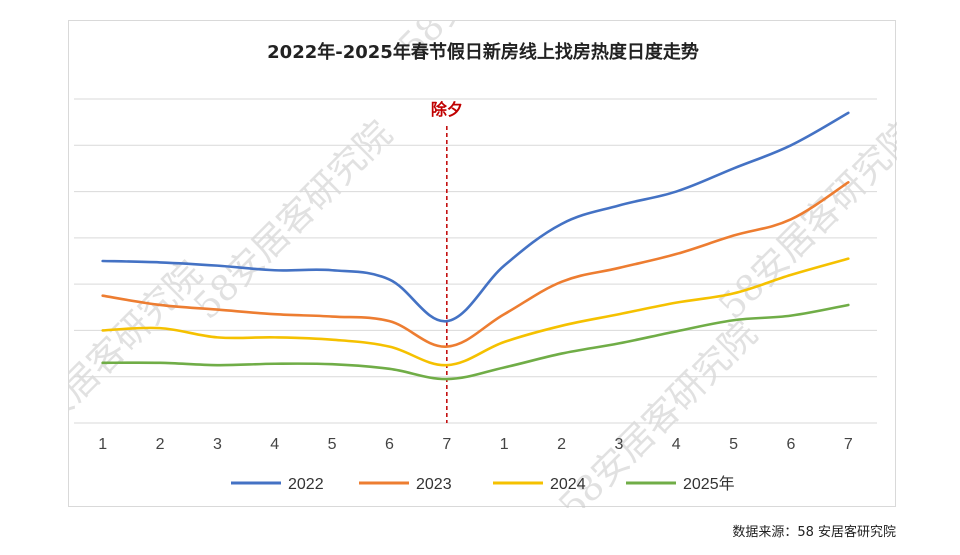 The height and width of the screenshot is (555, 960). I want to click on legend-label-2023: 2023, so click(434, 484).